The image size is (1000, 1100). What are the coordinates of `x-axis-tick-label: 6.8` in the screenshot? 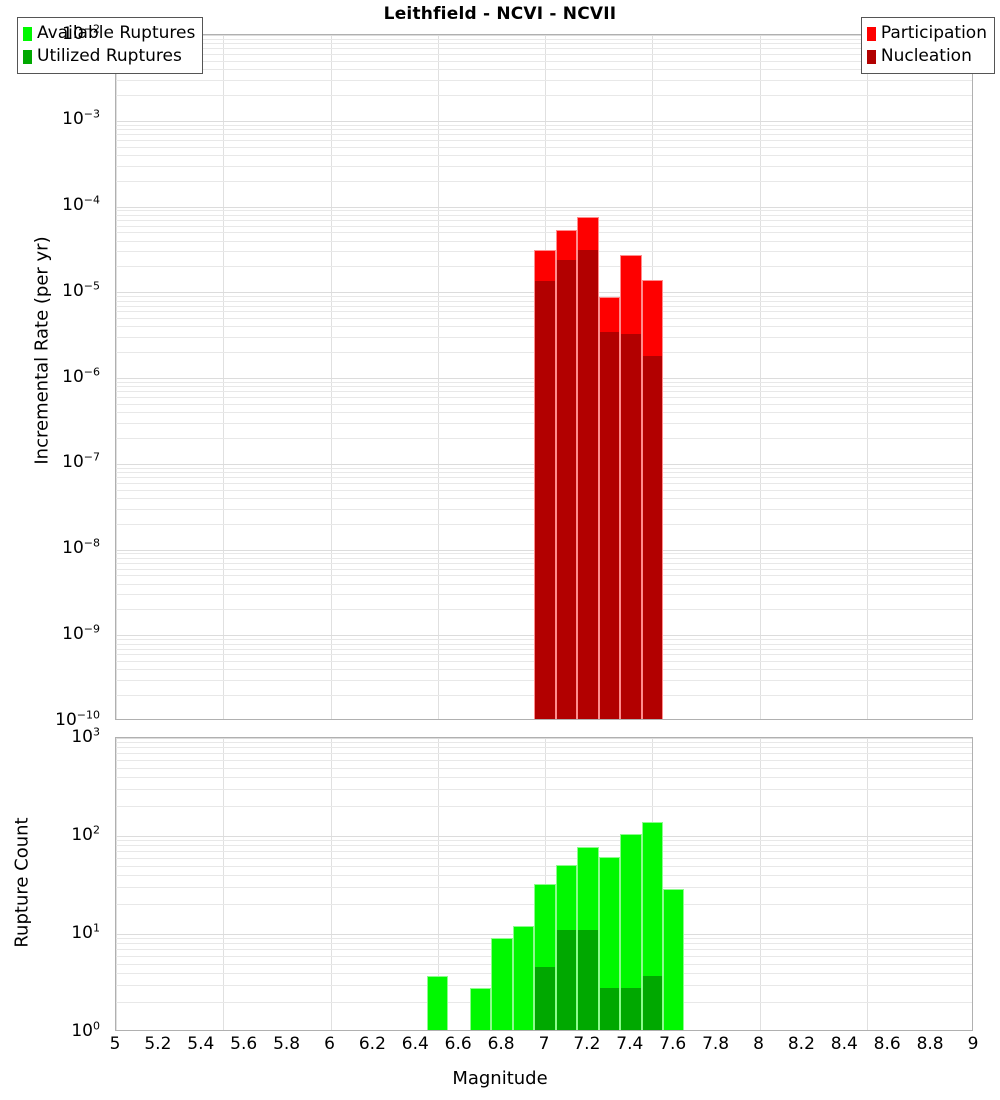 It's located at (501, 1044).